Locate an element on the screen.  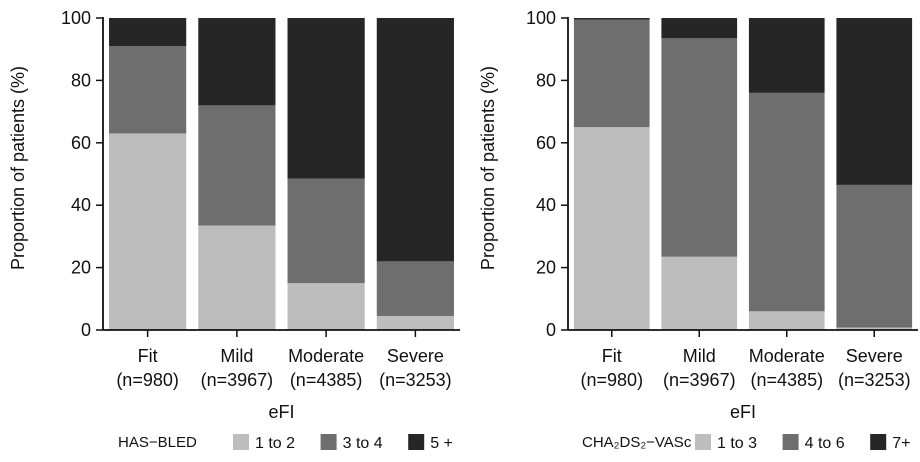
legend-title: CHA₂DS₂−VASc is located at coordinates (637, 442).